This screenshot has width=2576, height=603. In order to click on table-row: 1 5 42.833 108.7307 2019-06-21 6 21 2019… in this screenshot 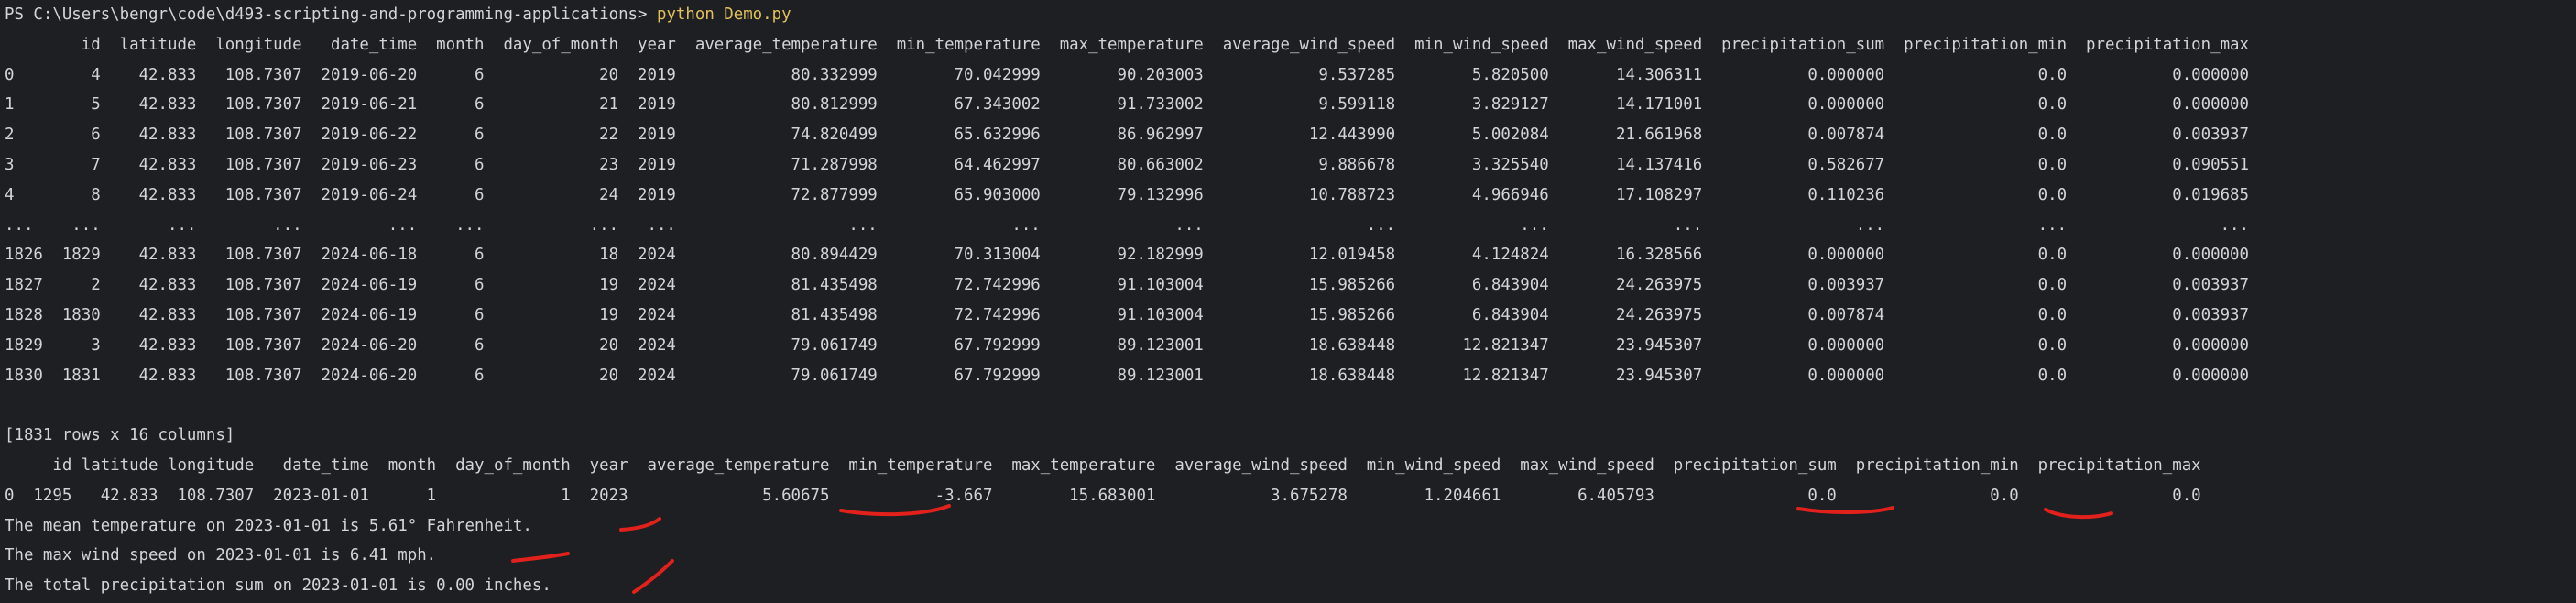, I will do `click(1127, 105)`.